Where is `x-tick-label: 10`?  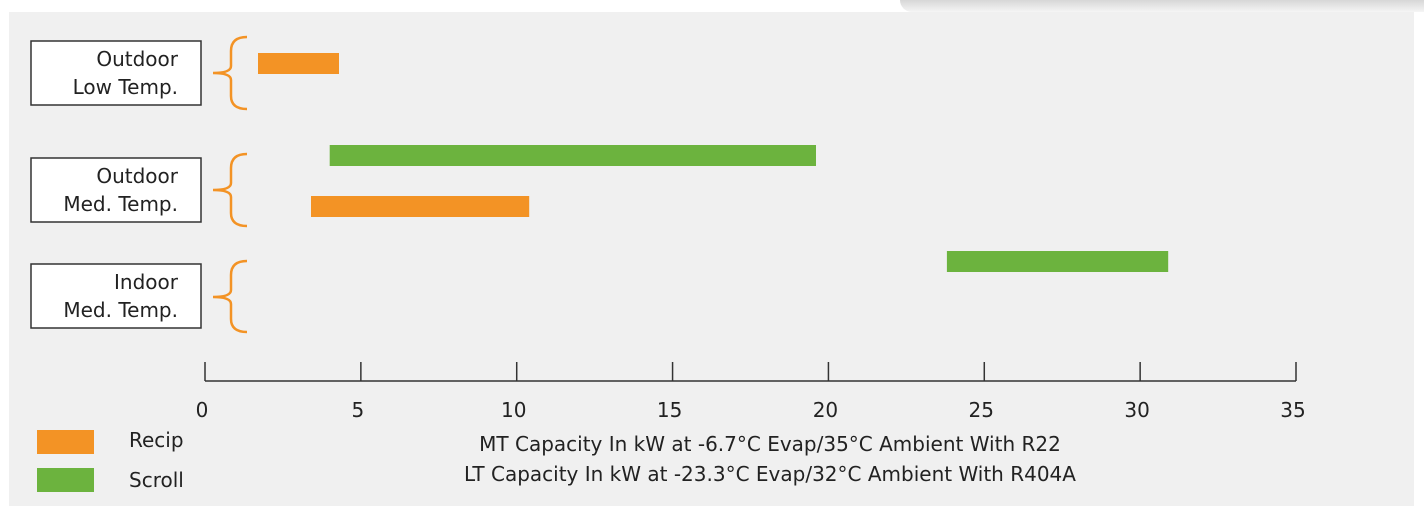
x-tick-label: 10 is located at coordinates (513, 410).